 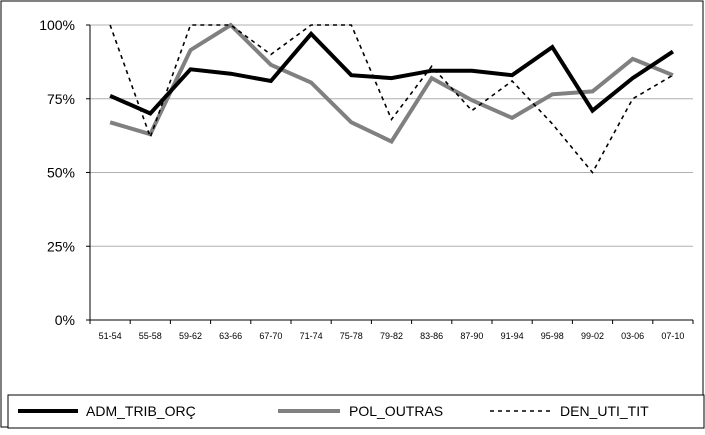 What do you see at coordinates (396, 411) in the screenshot?
I see `legend-label: POL_OUTRAS` at bounding box center [396, 411].